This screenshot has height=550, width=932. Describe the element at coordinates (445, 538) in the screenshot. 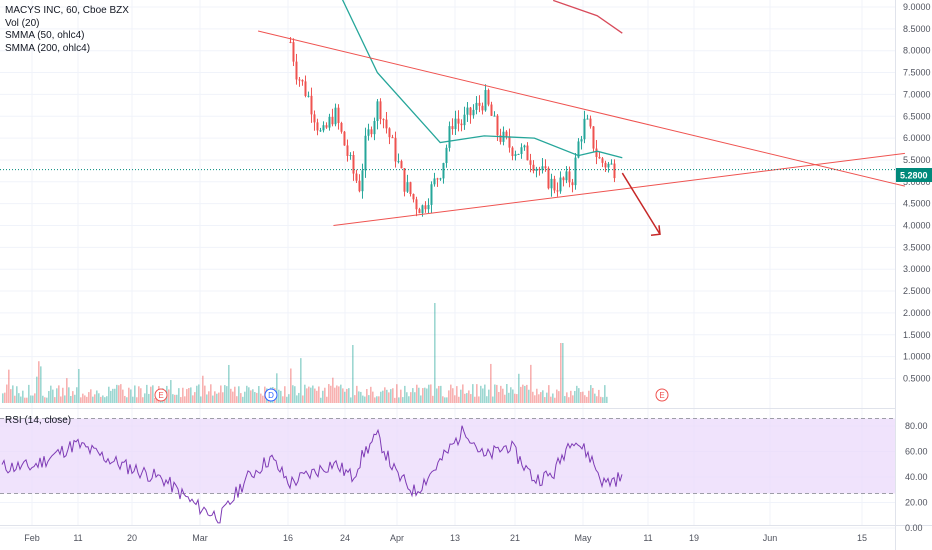

I see `time-axis: Feb 11 20 Mar 16 24 Apr 13 21 May 11 19 Jun 15` at that location.